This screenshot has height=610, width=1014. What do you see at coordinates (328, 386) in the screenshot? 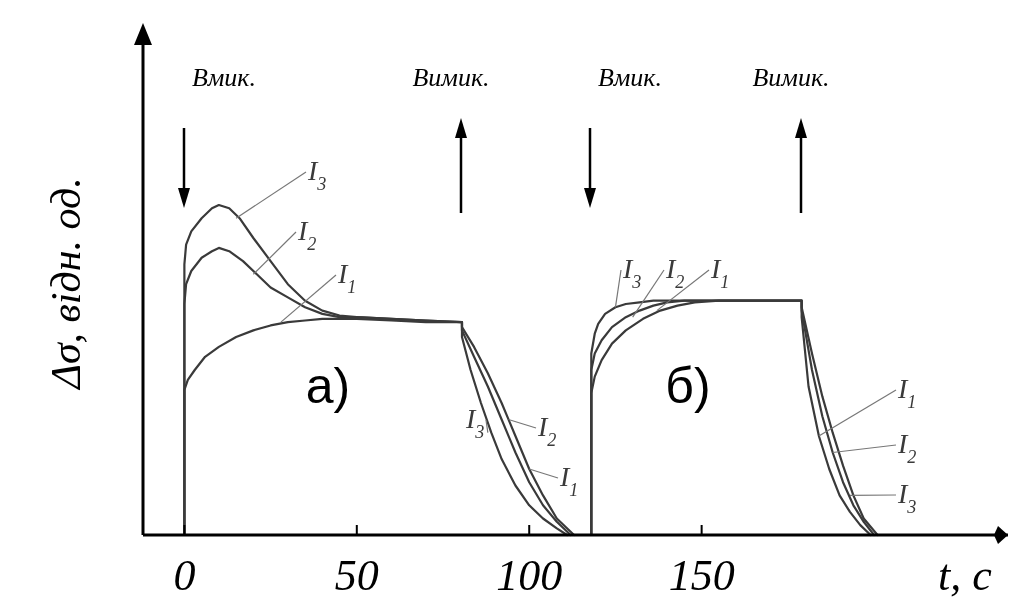
I see `annotation: а)` at bounding box center [328, 386].